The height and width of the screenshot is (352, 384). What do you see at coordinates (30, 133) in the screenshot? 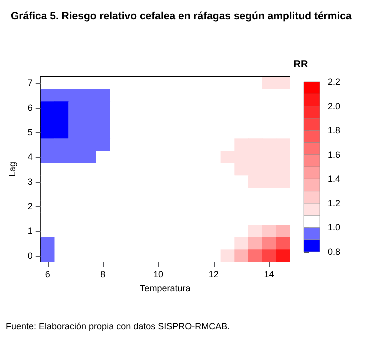
I see `y-tick-label: 5` at bounding box center [30, 133].